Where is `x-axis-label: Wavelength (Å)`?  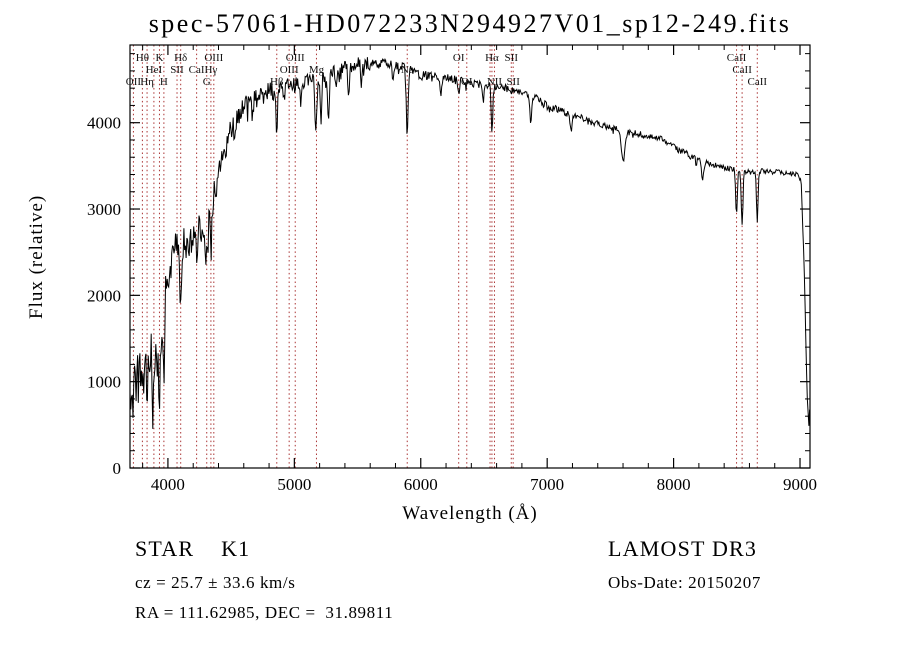
x-axis-label: Wavelength (Å) is located at coordinates (470, 513).